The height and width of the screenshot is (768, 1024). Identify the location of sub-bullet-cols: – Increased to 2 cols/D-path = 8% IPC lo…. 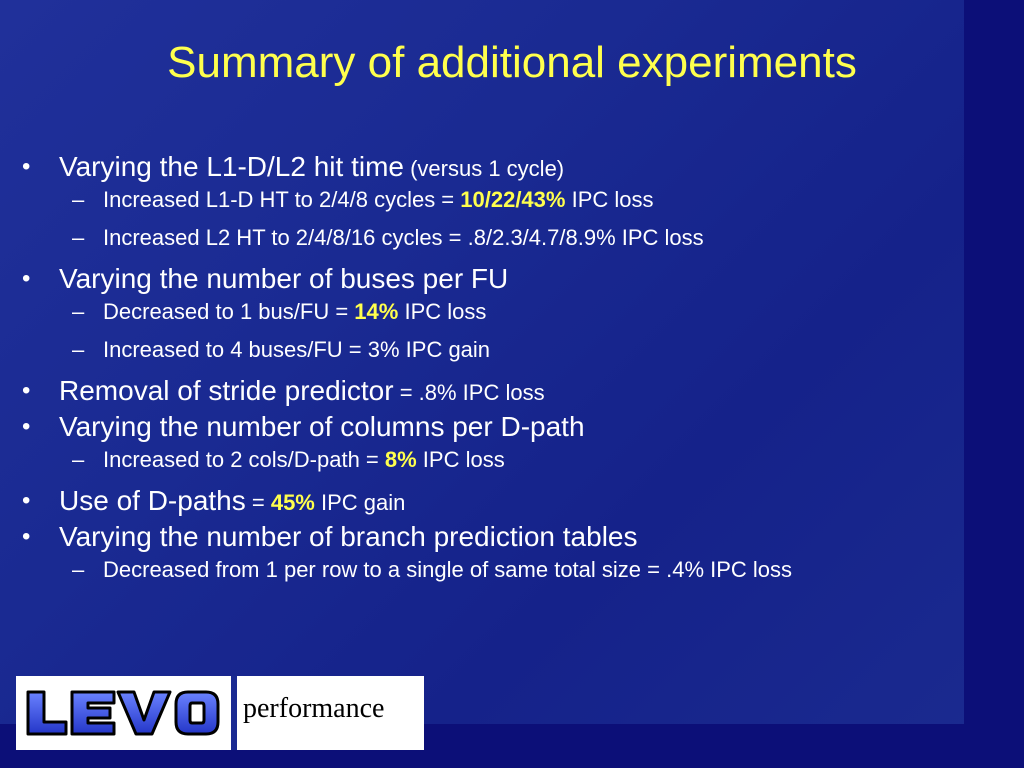
(517, 465).